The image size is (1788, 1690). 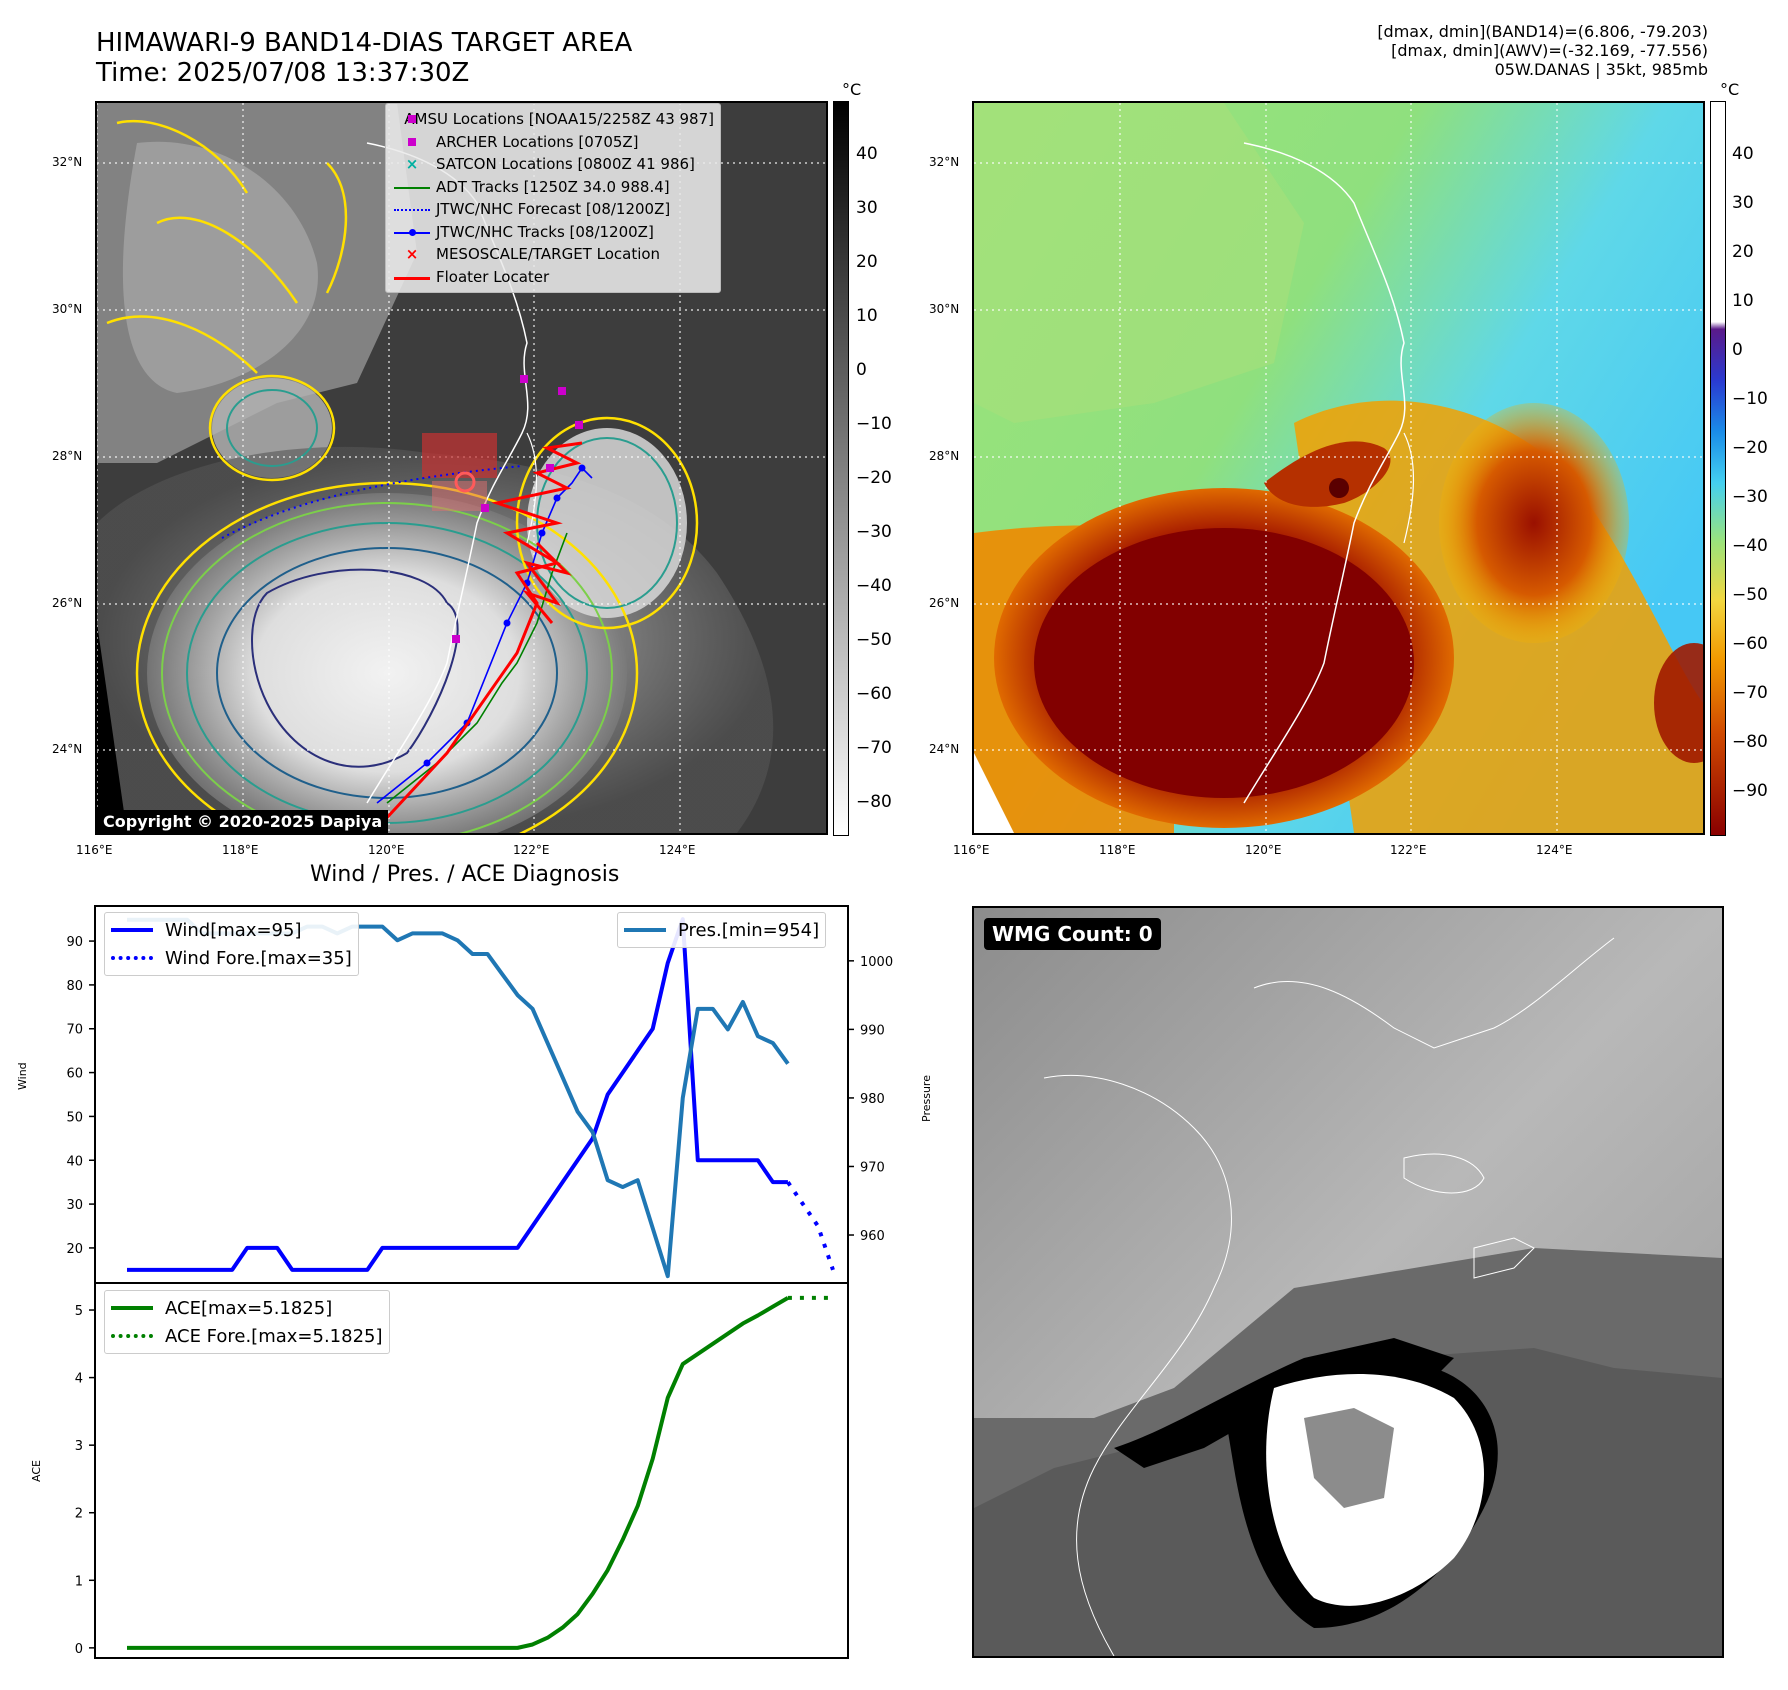 I want to click on ace-tick-label: 0, so click(x=79, y=1649).